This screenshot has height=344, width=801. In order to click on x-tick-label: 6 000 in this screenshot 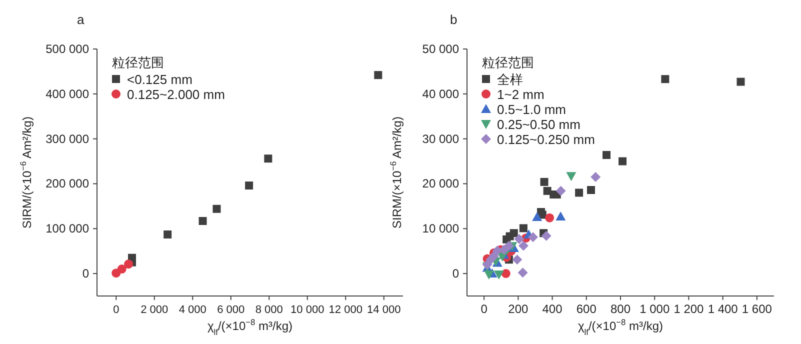, I will do `click(231, 310)`.